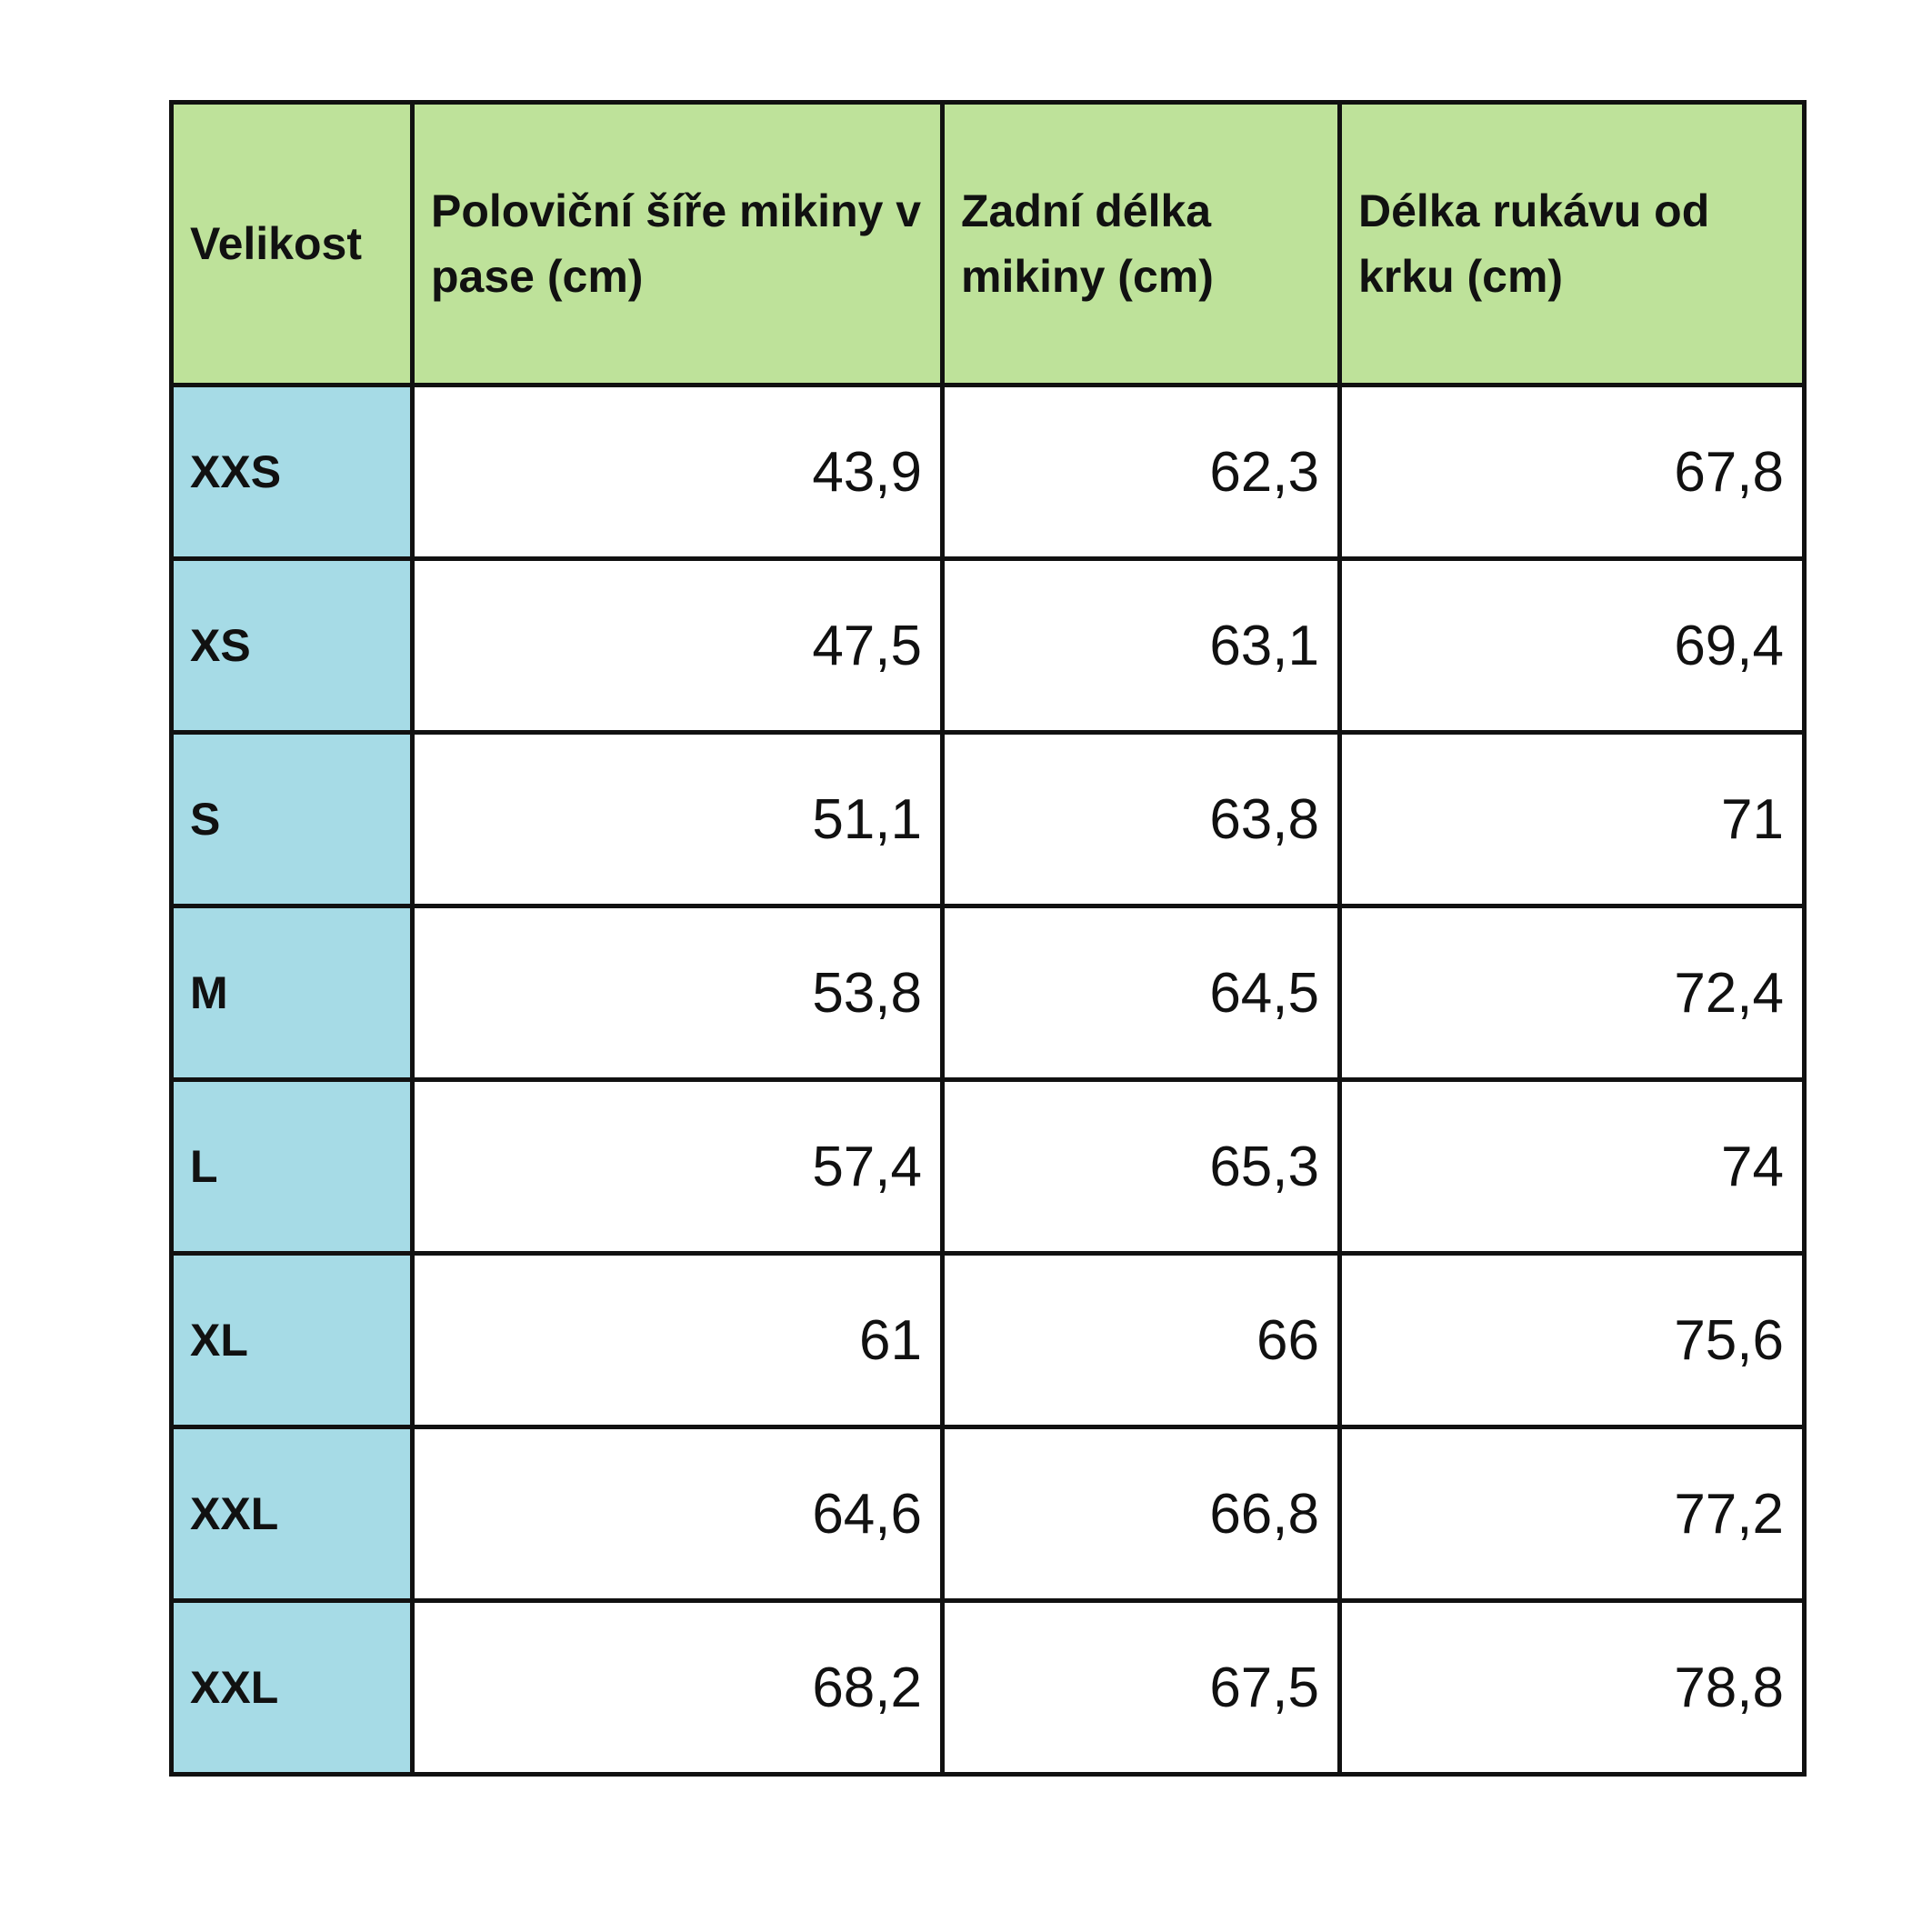  What do you see at coordinates (1141, 1340) in the screenshot?
I see `value-cell: 66` at bounding box center [1141, 1340].